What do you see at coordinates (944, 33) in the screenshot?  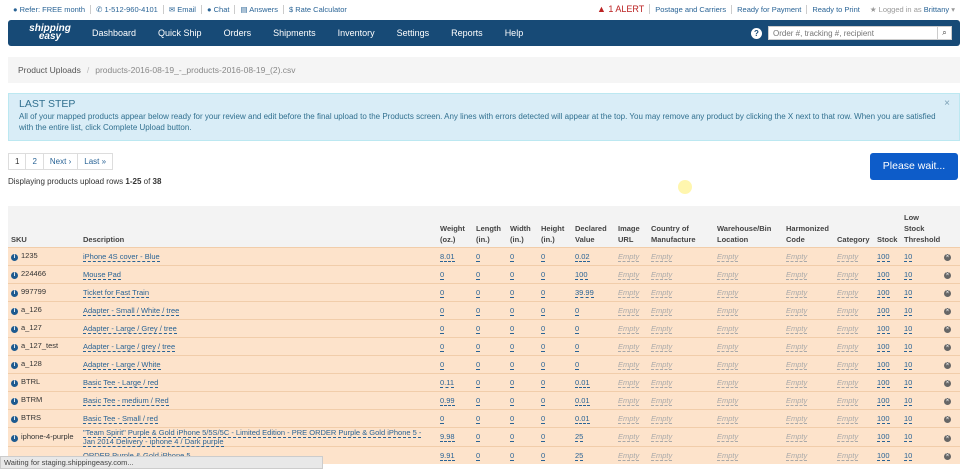 I see `search-icon: ⌕` at bounding box center [944, 33].